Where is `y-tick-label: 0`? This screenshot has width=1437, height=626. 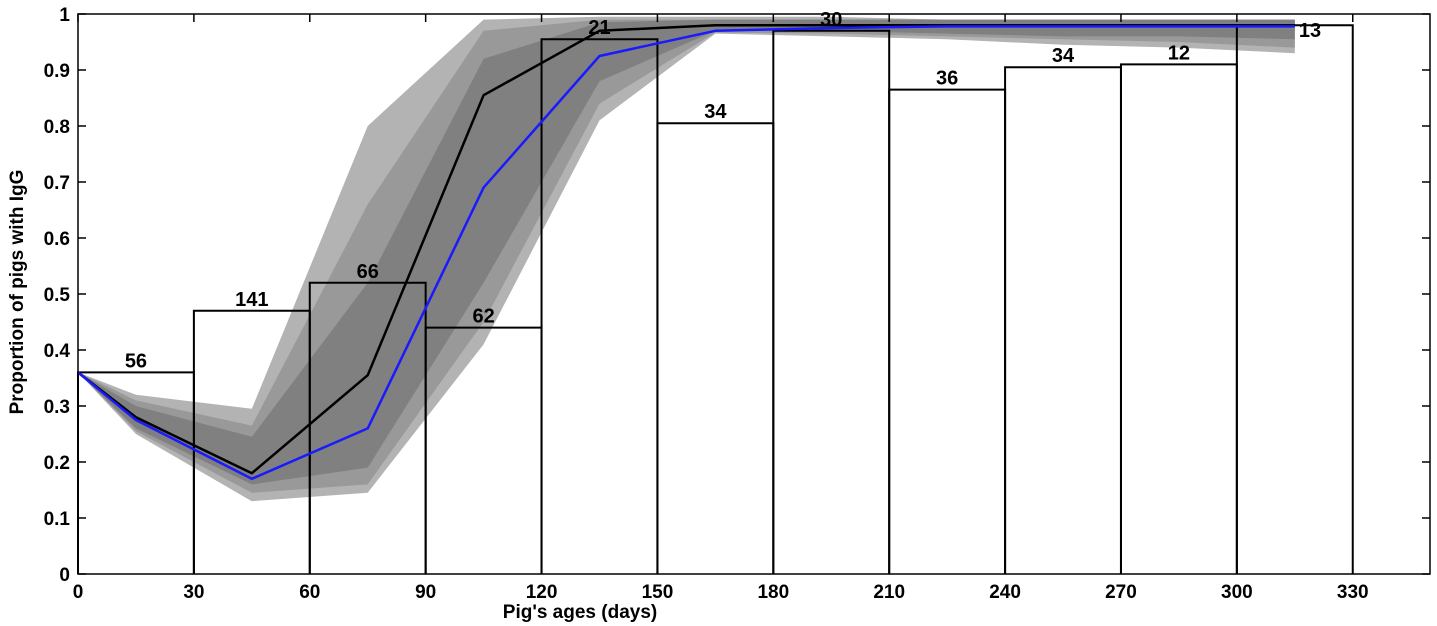
y-tick-label: 0 is located at coordinates (64, 575).